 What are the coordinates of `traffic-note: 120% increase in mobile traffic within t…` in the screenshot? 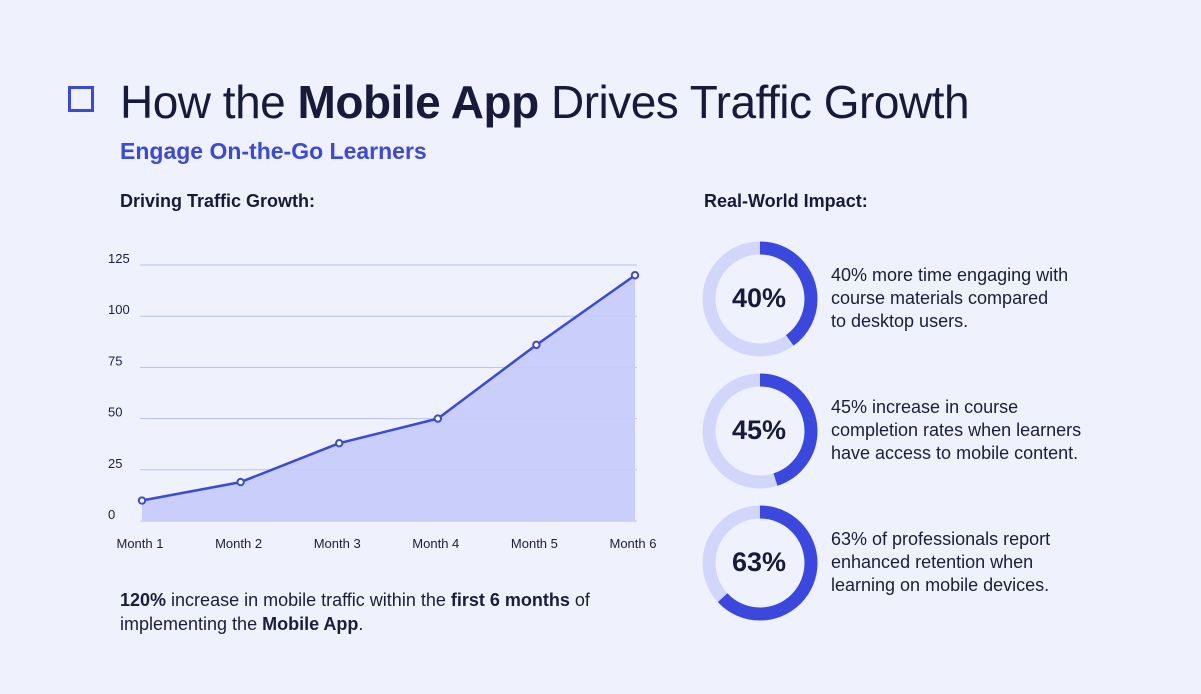 It's located at (400, 612).